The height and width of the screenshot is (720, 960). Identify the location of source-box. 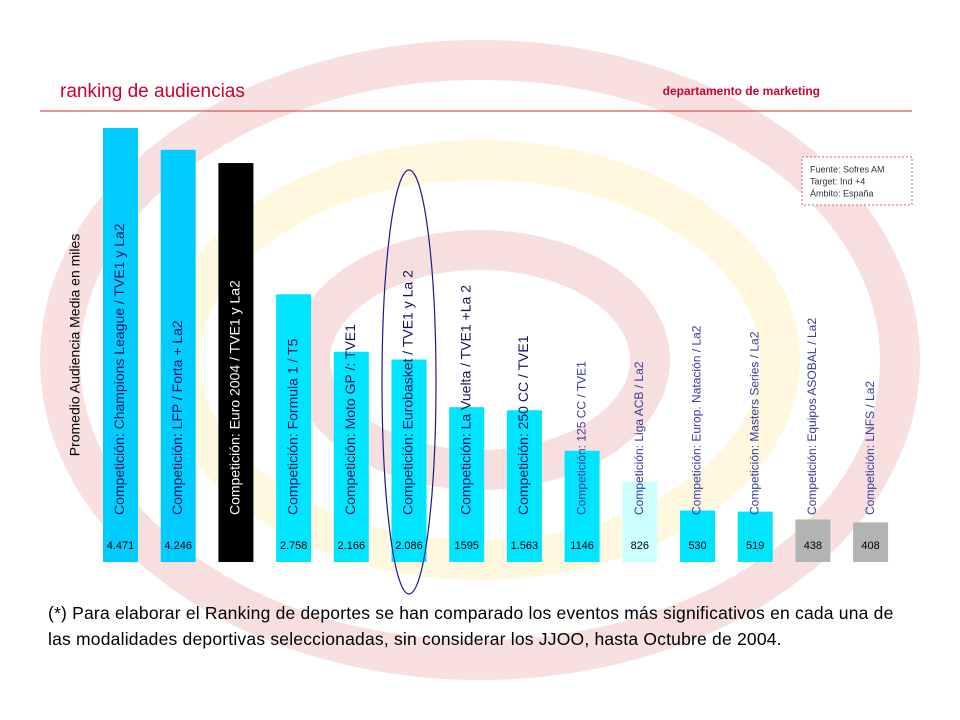
(857, 181).